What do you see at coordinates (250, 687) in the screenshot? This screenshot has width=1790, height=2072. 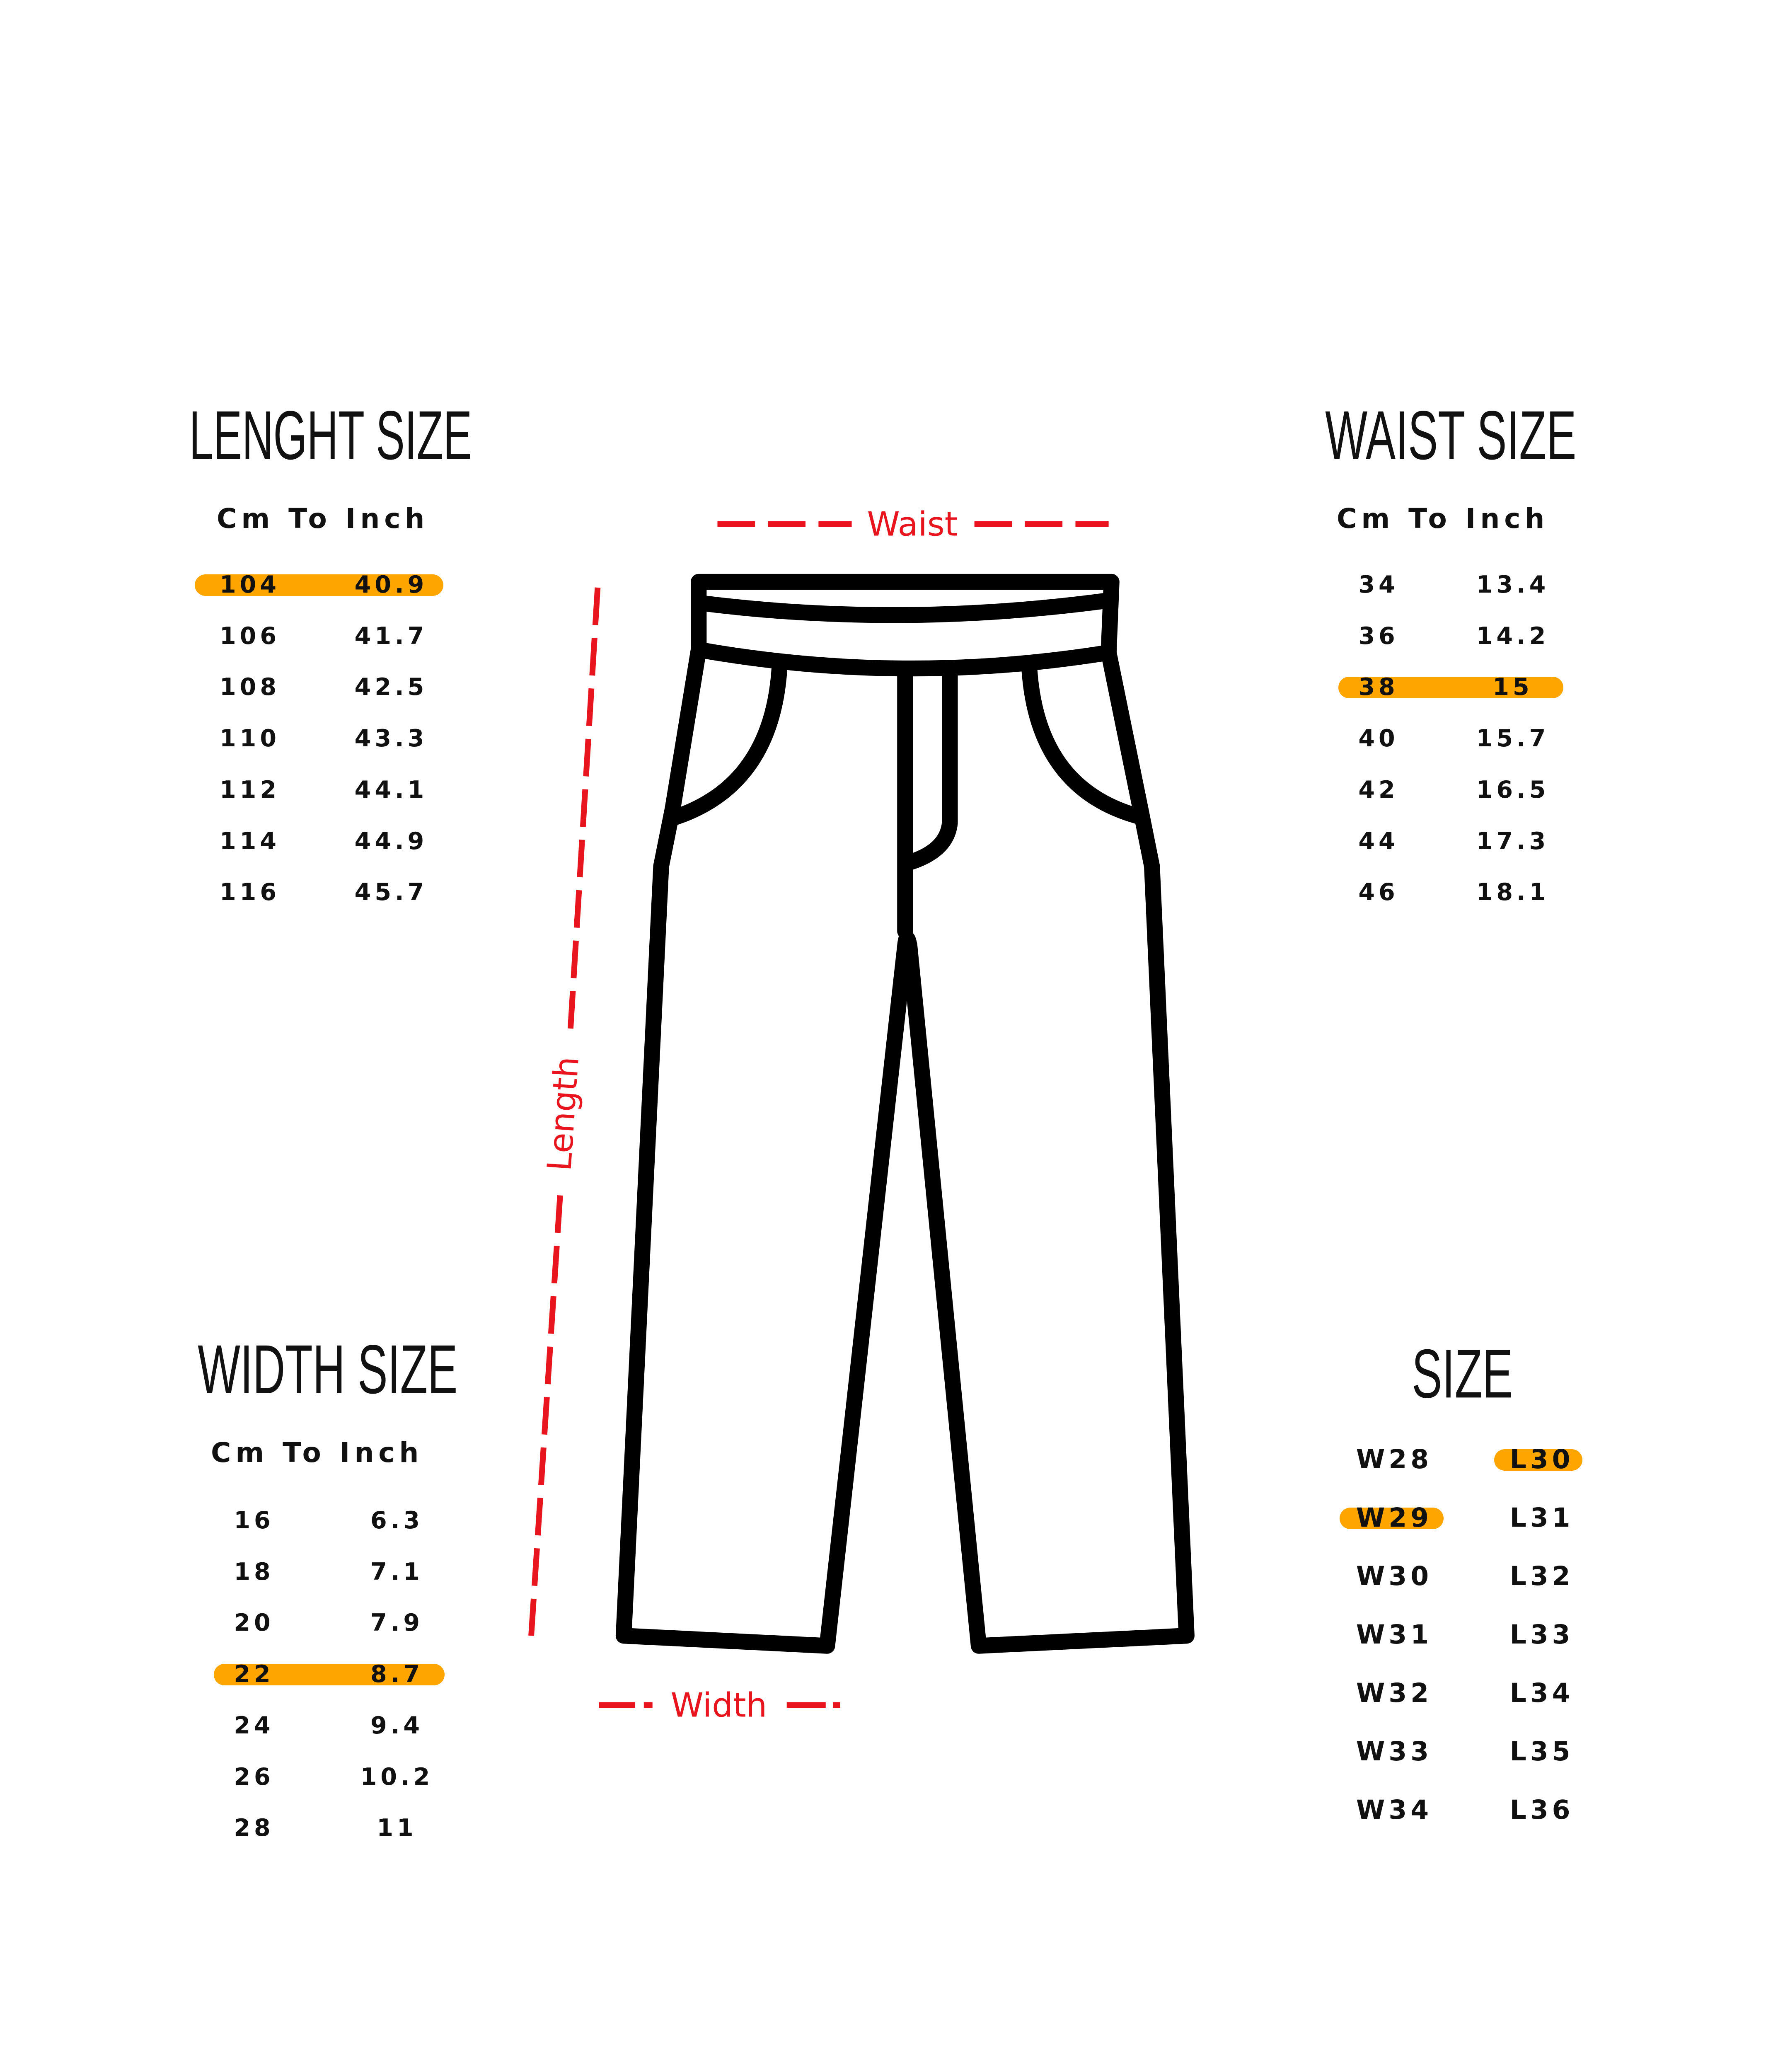 I see `cm-value: 108` at bounding box center [250, 687].